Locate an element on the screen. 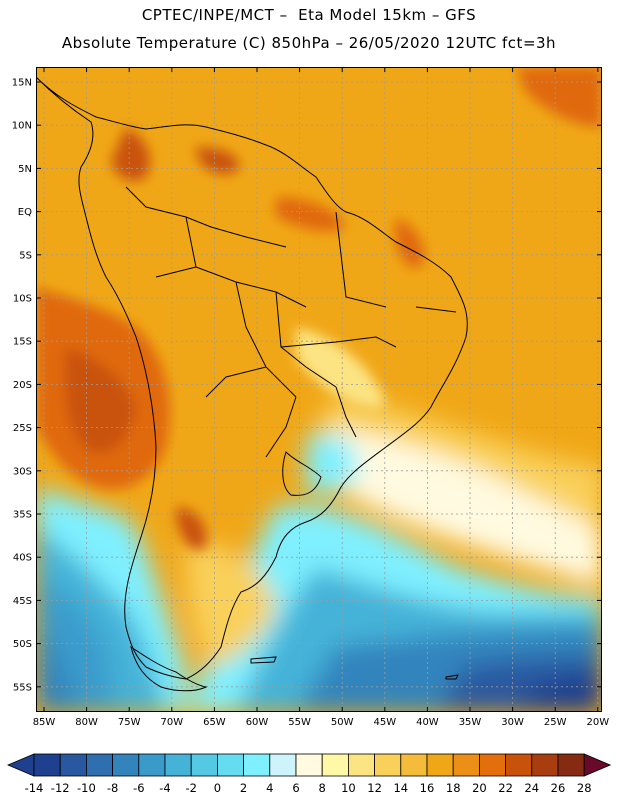  lat-label: 35S is located at coordinates (22, 515).